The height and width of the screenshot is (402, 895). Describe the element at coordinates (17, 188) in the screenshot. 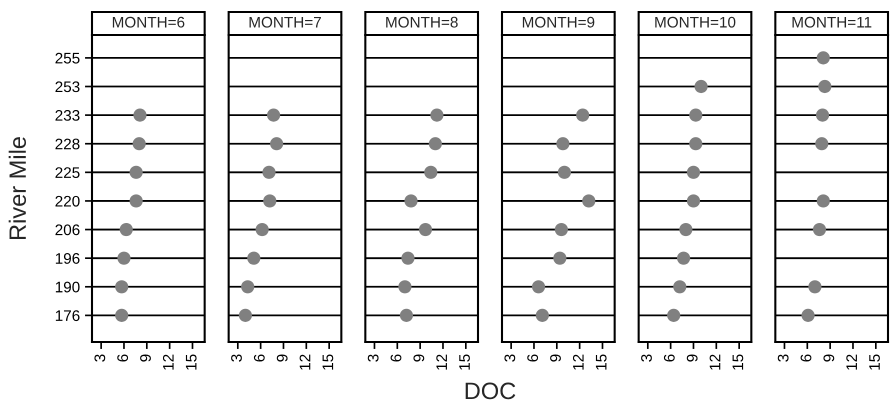

I see `y-axis-title: River Mile` at that location.